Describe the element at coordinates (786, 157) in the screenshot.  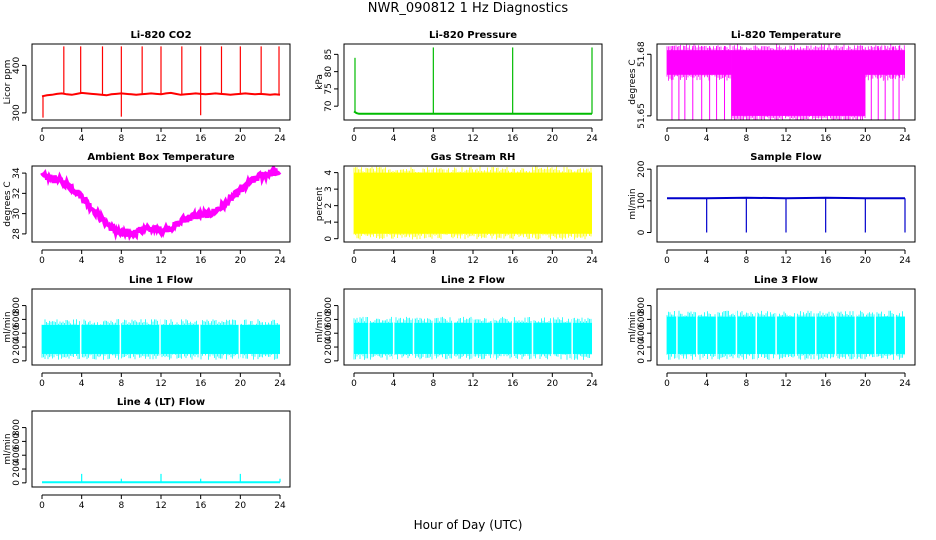
I see `panel-title: Sample Flow` at that location.